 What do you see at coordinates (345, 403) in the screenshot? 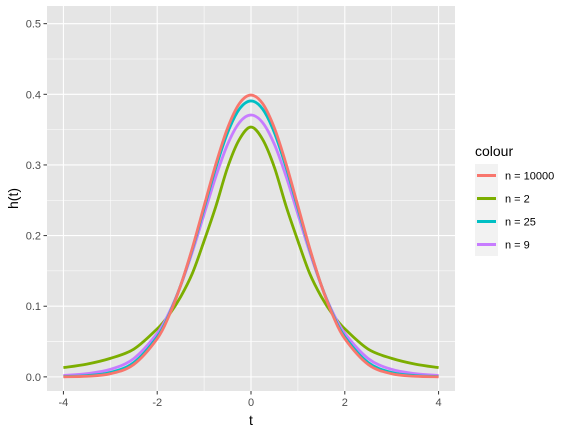
I see `x-tick-label: 2` at bounding box center [345, 403].